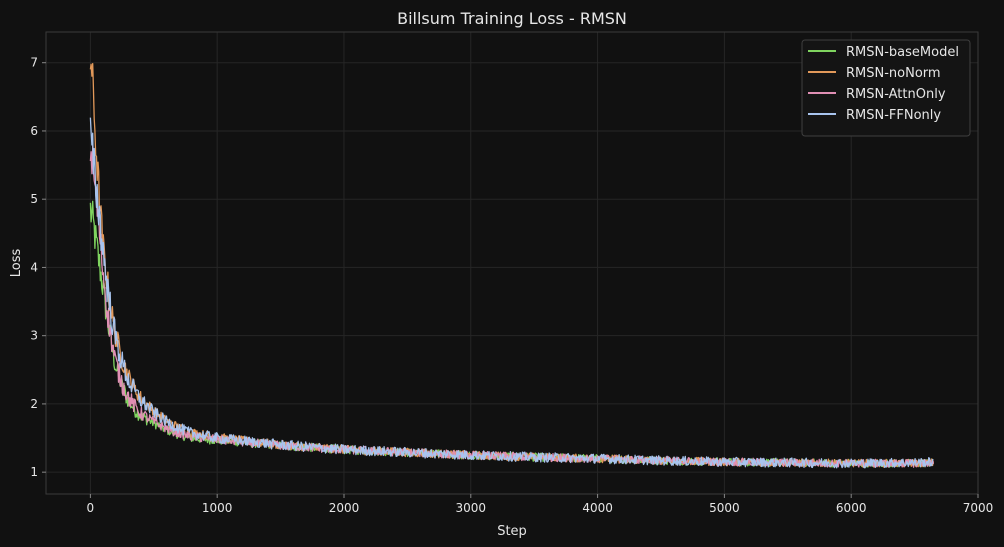  What do you see at coordinates (893, 73) in the screenshot?
I see `legend-label: RMSN-noNorm` at bounding box center [893, 73].